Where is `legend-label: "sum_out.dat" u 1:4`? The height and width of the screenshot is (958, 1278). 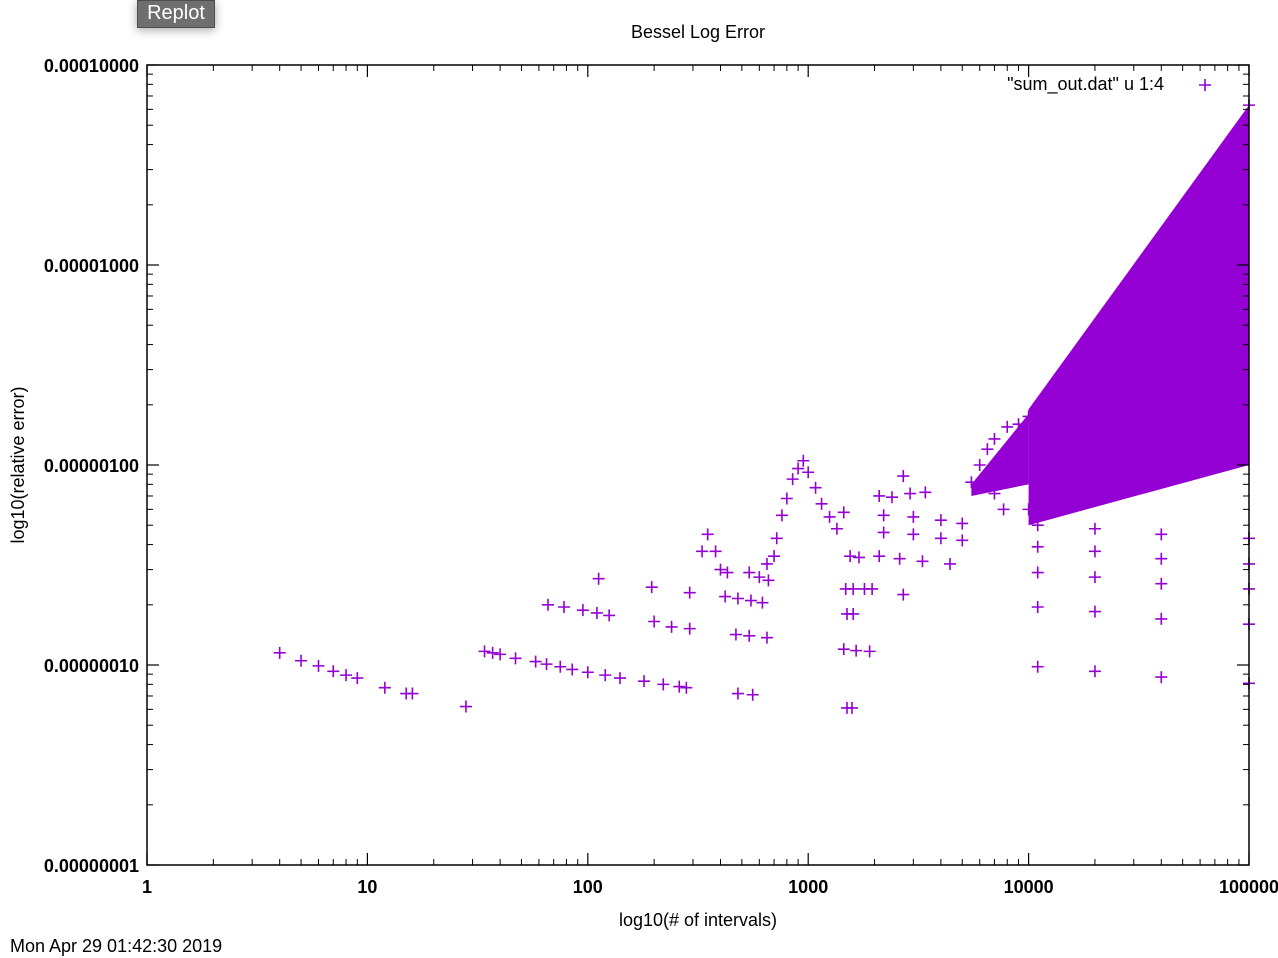 legend-label: "sum_out.dat" u 1:4 is located at coordinates (1085, 84).